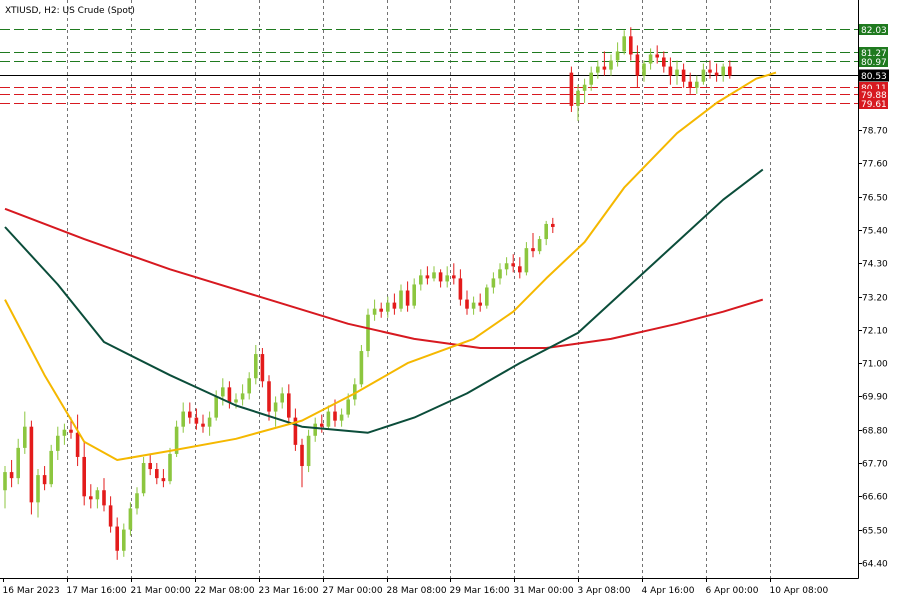  I want to click on x-tick-label: 28 Mar 08:00, so click(417, 591).